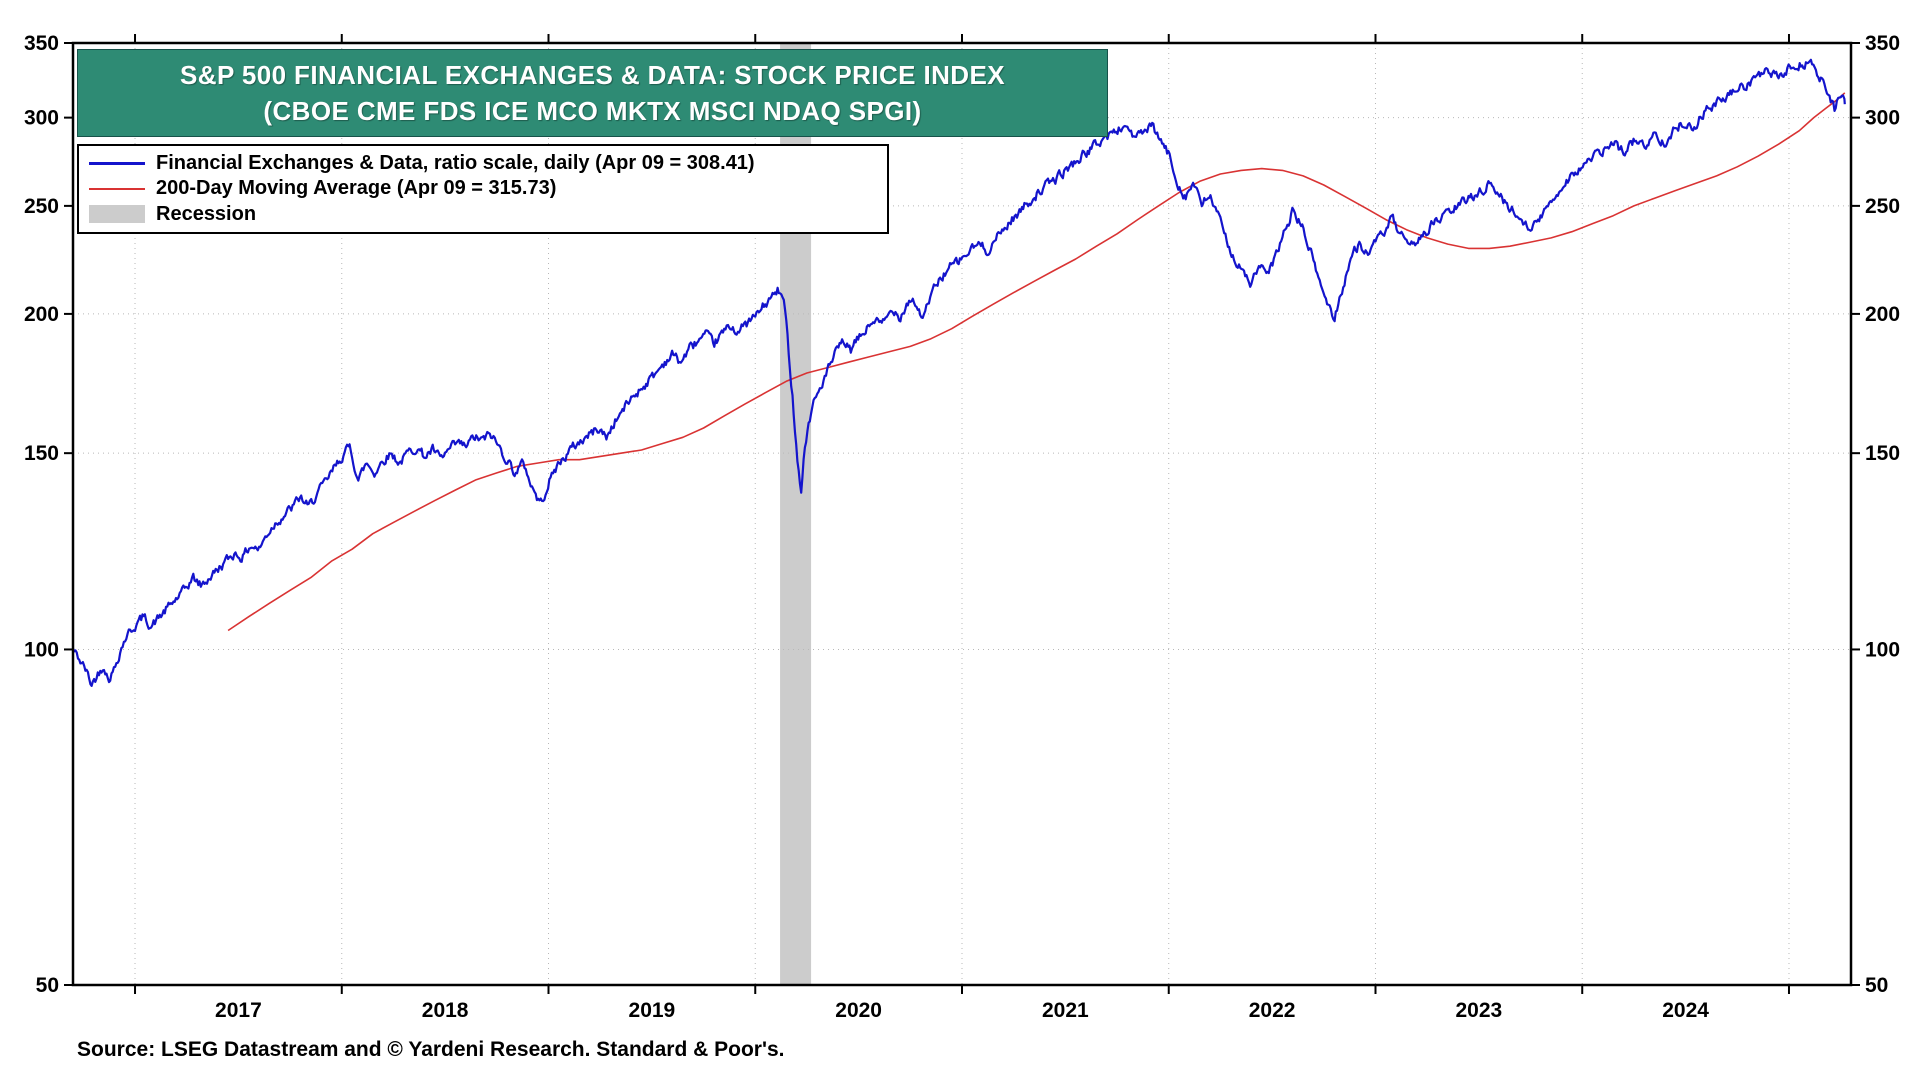 The height and width of the screenshot is (1080, 1920). I want to click on x-axis-label: 2024, so click(1685, 1010).